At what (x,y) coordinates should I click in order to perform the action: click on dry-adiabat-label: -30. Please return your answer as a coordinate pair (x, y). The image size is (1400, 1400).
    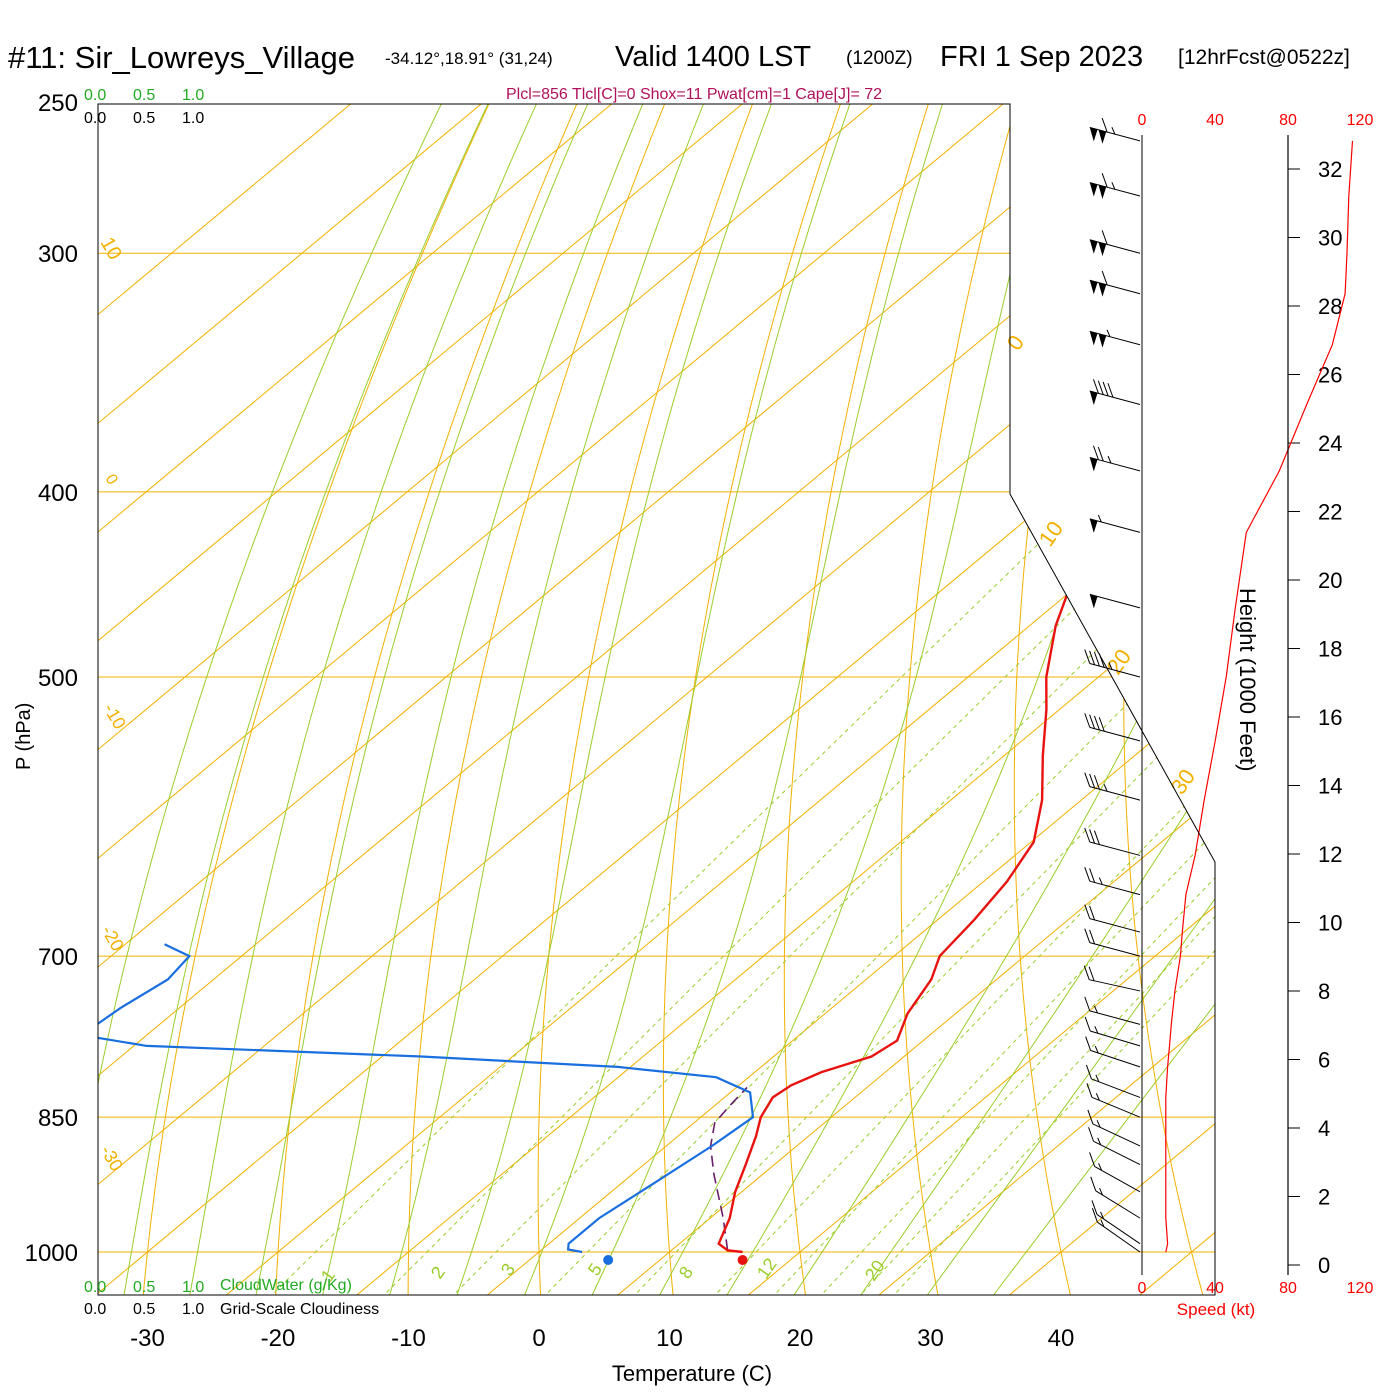
    Looking at the image, I should click on (112, 1158).